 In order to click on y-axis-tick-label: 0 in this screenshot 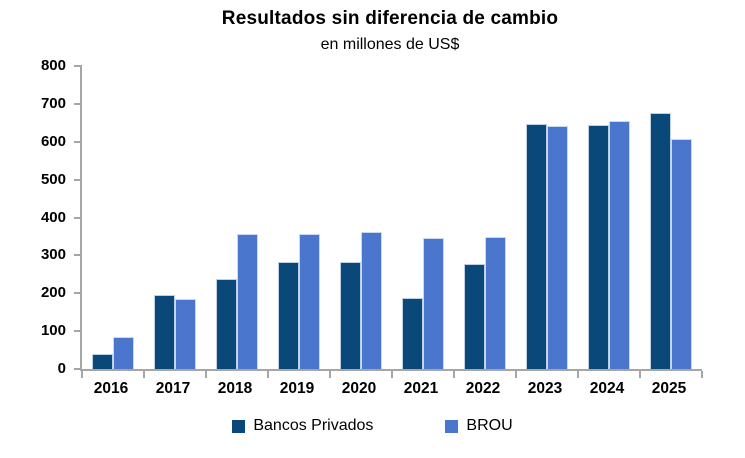, I will do `click(61, 368)`.